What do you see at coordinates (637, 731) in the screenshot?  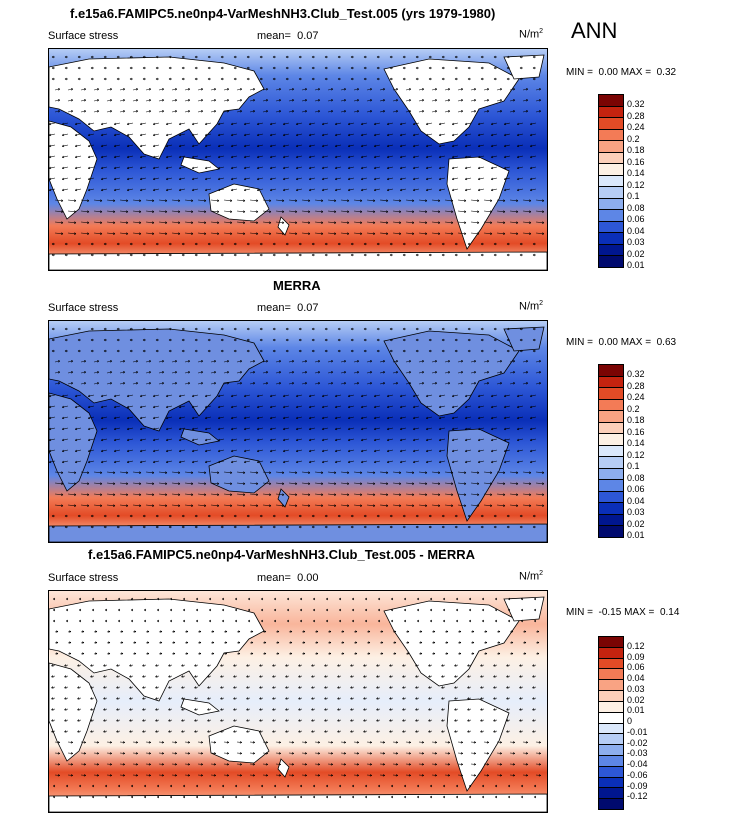 I see `colorbar-tick-label: -0.01` at bounding box center [637, 731].